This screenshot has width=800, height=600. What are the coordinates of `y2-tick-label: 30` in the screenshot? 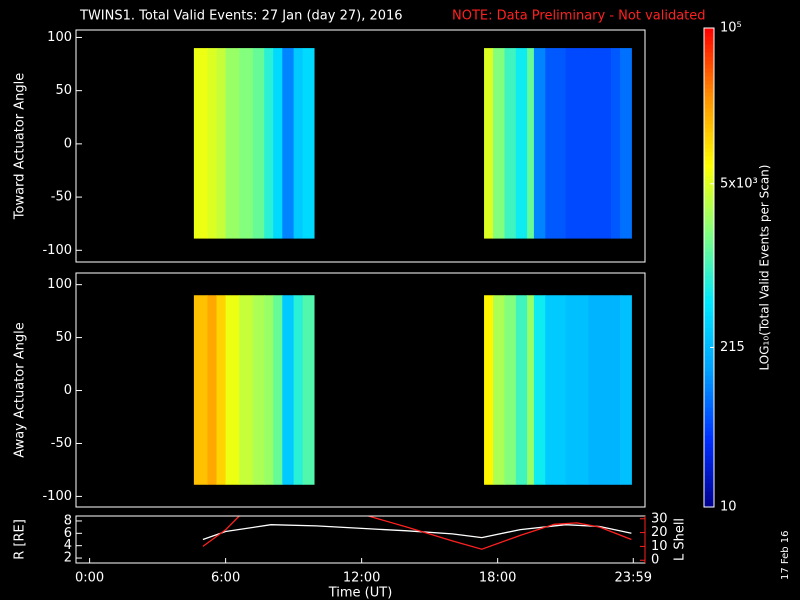 It's located at (659, 518).